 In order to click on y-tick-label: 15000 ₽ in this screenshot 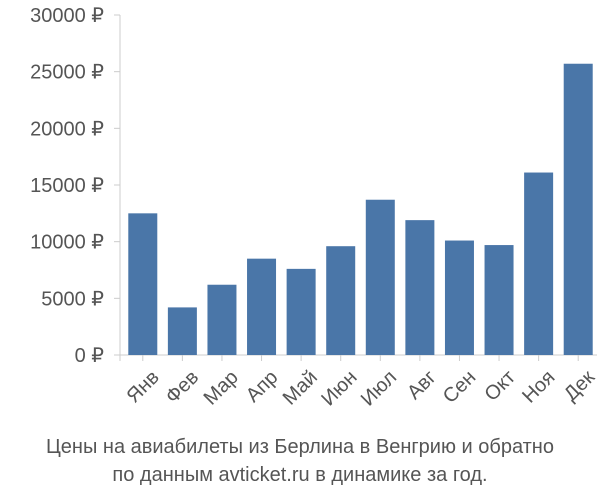, I will do `click(67, 186)`.